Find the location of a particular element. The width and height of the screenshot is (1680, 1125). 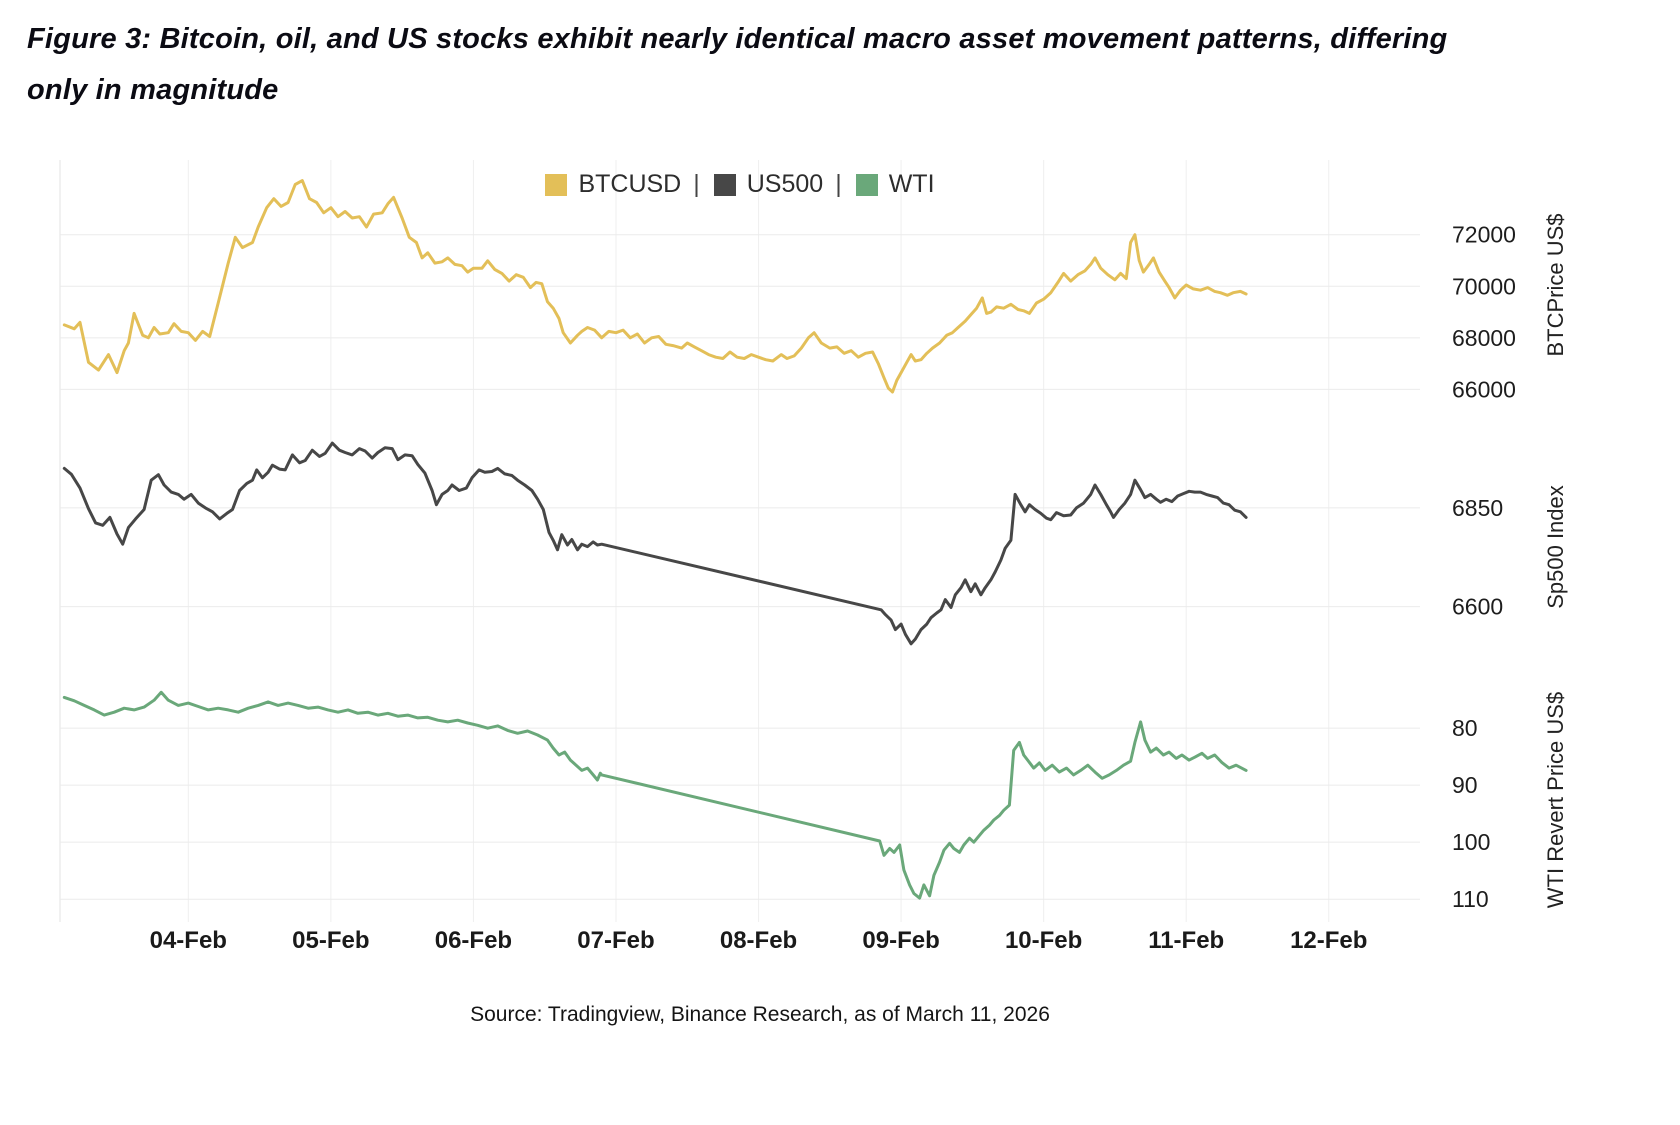

x-tick-label: 11-Feb is located at coordinates (1186, 940).